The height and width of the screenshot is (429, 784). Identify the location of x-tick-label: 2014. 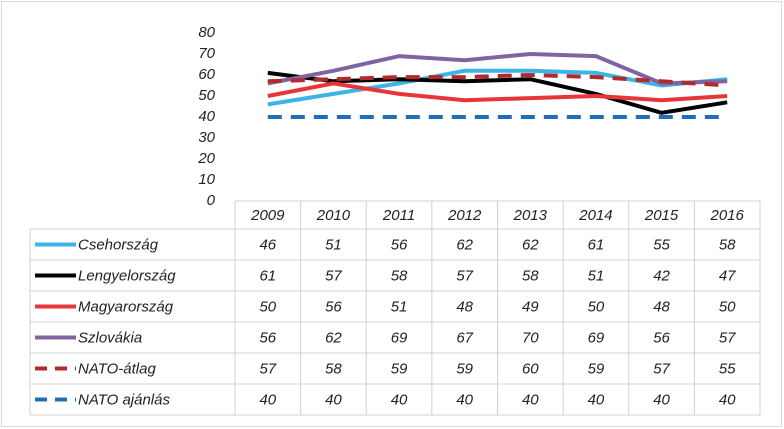
(595, 215).